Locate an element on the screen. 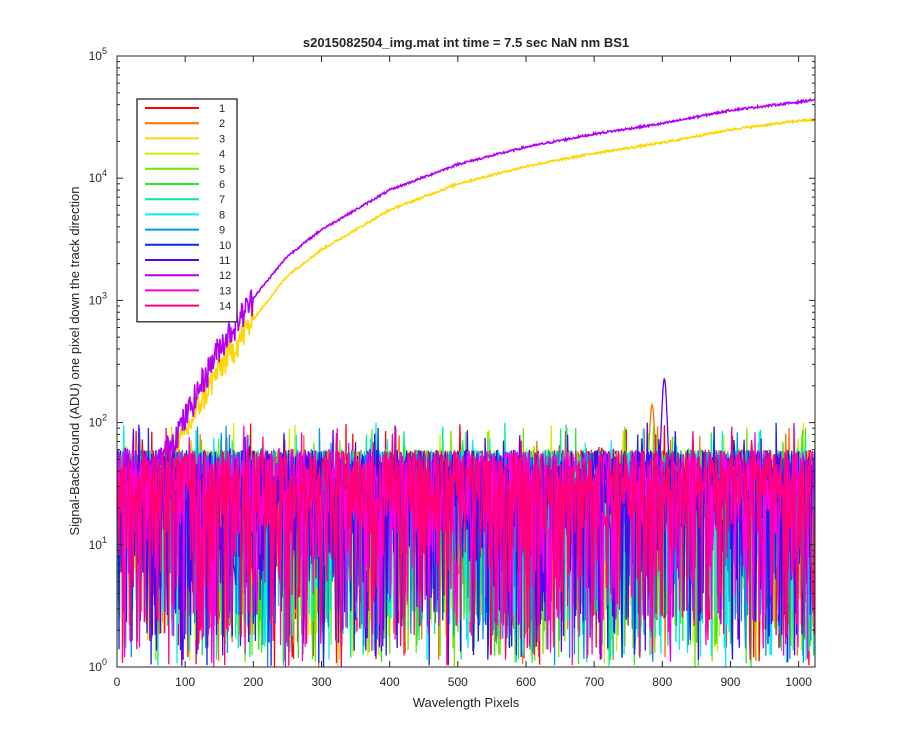  legend-label-3: 3 is located at coordinates (222, 139).